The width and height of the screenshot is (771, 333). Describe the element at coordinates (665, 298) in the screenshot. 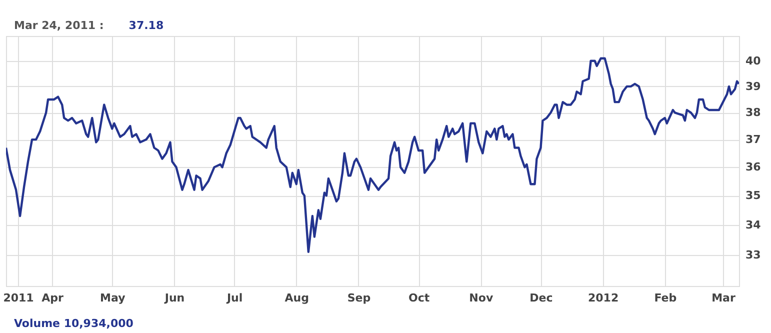

I see `x-tick-label: Feb` at that location.